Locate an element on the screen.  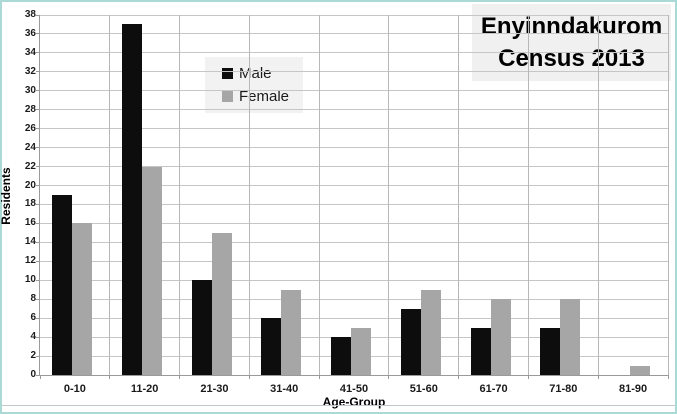
y-tick-label: 30 is located at coordinates (30, 90).